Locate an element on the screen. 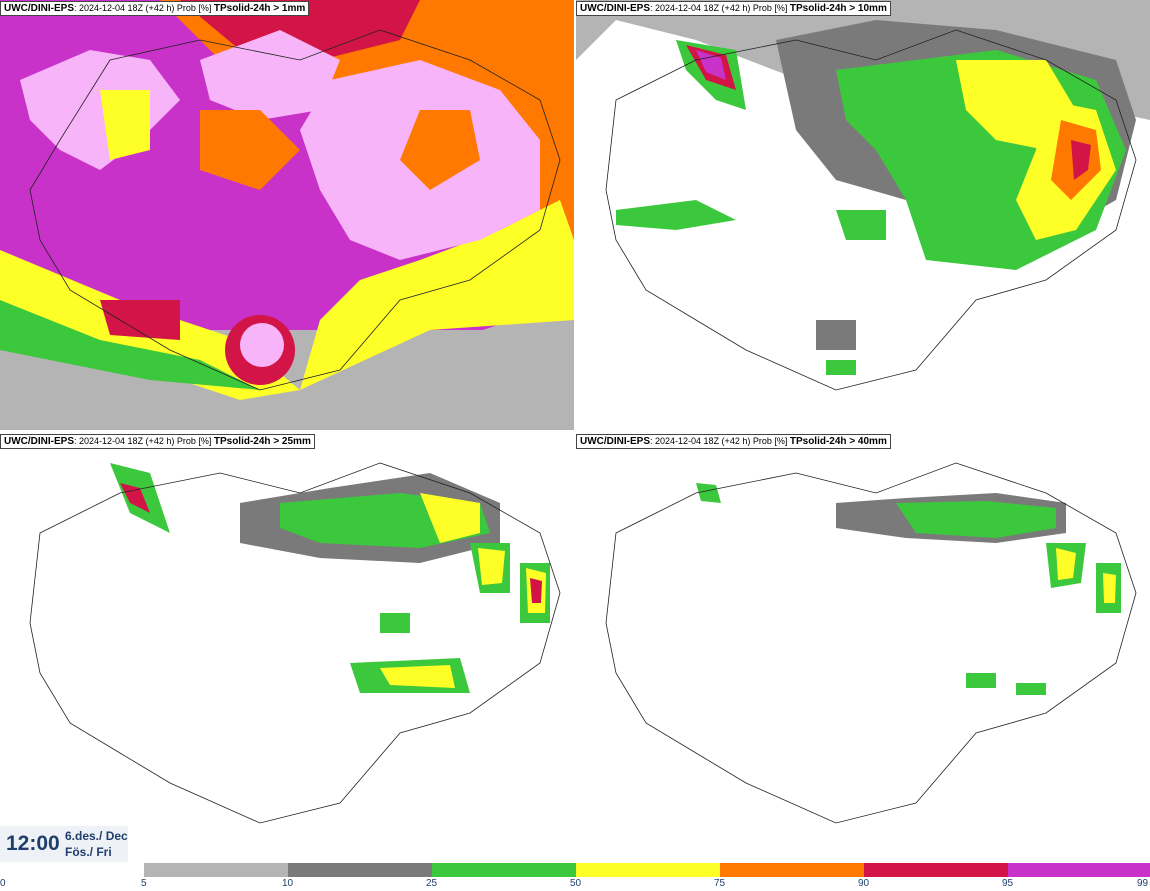 This screenshot has width=1150, height=891. panel-field: TPsolid-24h > 40mm is located at coordinates (838, 441).